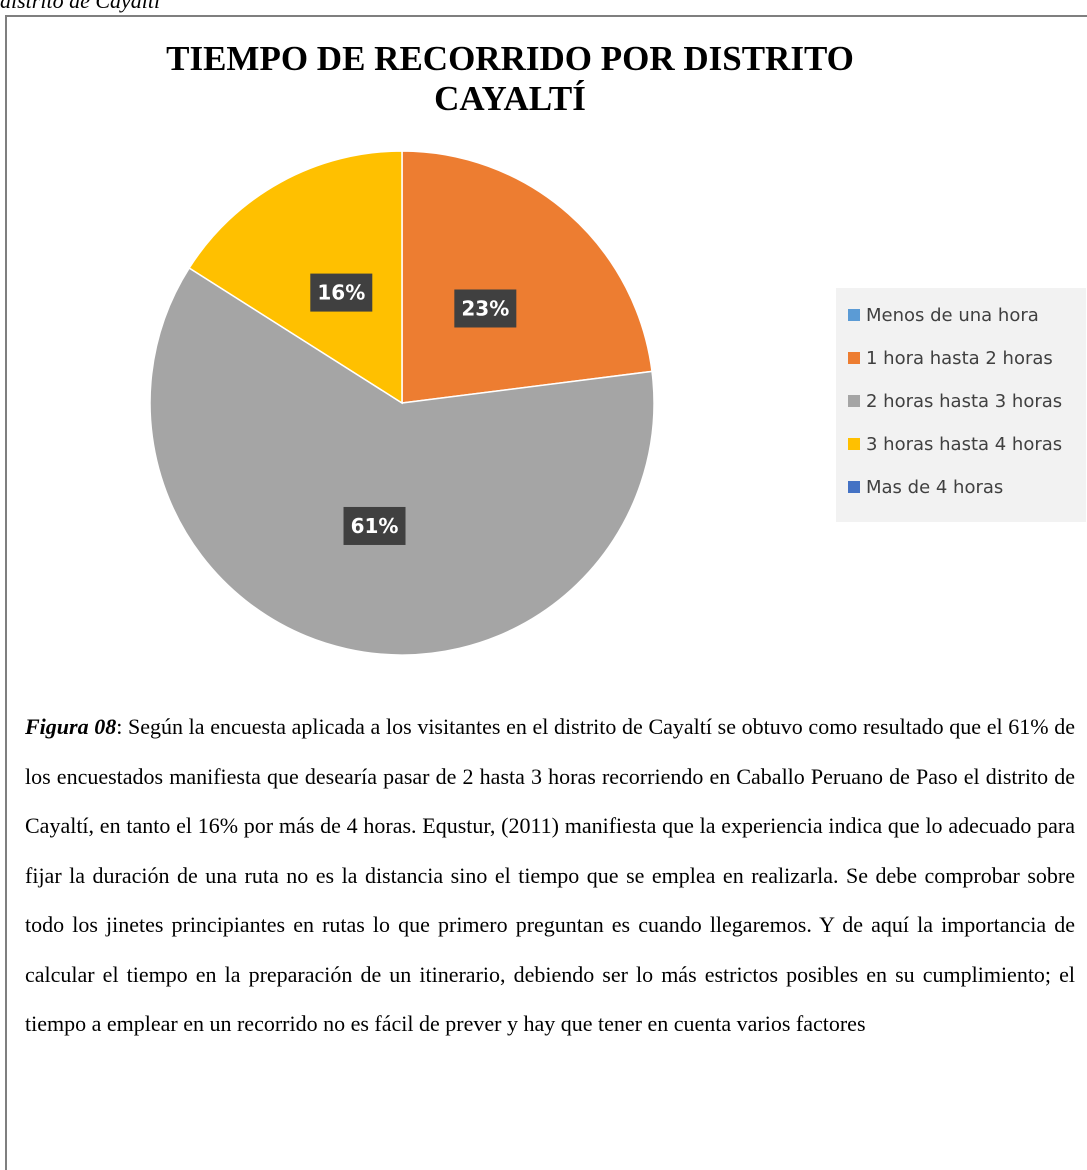 Image resolution: width=1087 pixels, height=1170 pixels. I want to click on legend-box, so click(961, 405).